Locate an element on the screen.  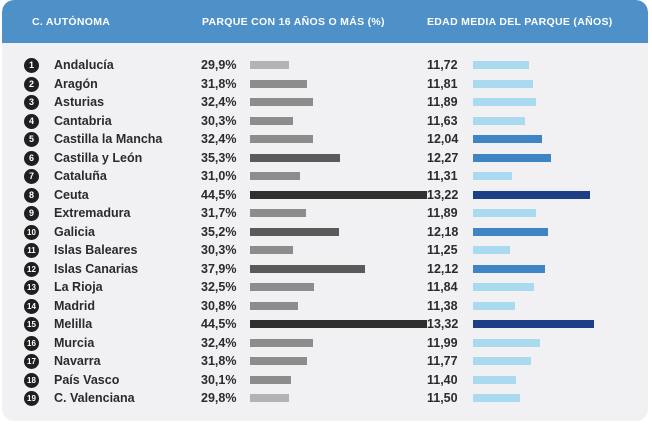
community-name: País Vasco is located at coordinates (87, 379).